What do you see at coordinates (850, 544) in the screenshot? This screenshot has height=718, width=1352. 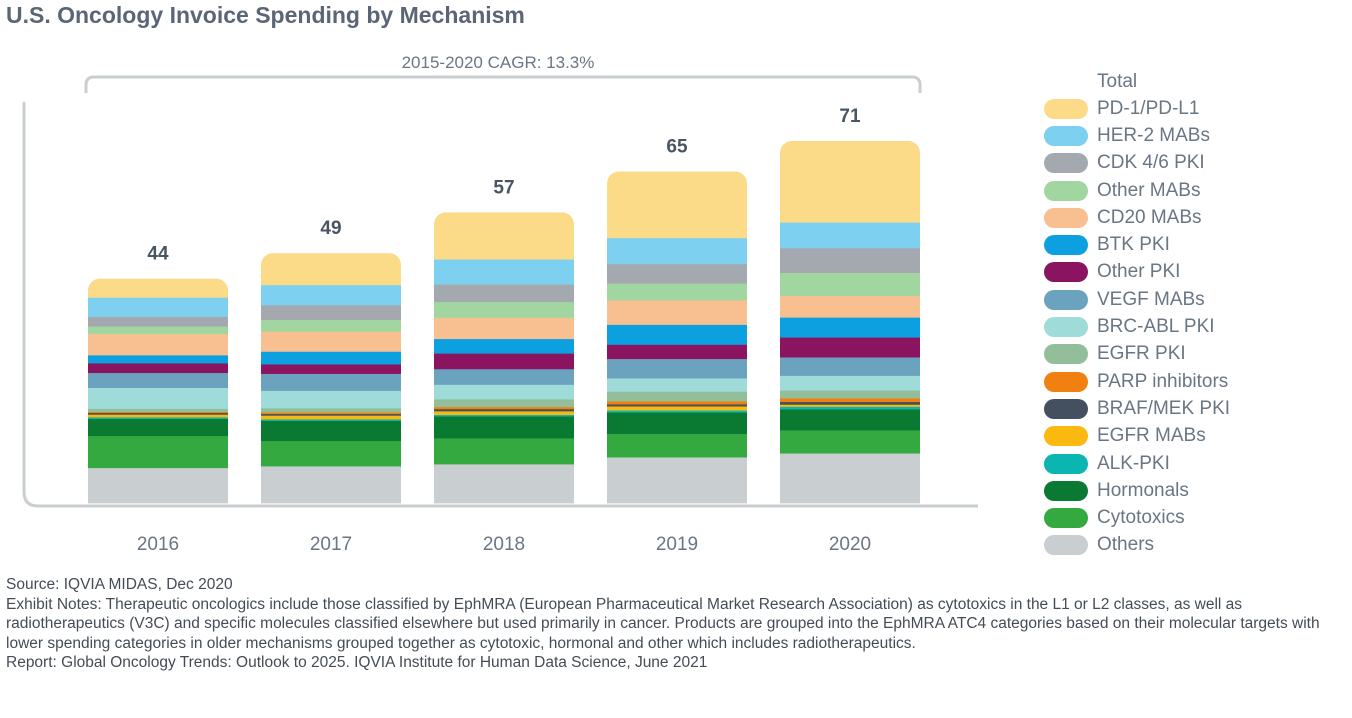 I see `x-tick-2020: 2020` at bounding box center [850, 544].